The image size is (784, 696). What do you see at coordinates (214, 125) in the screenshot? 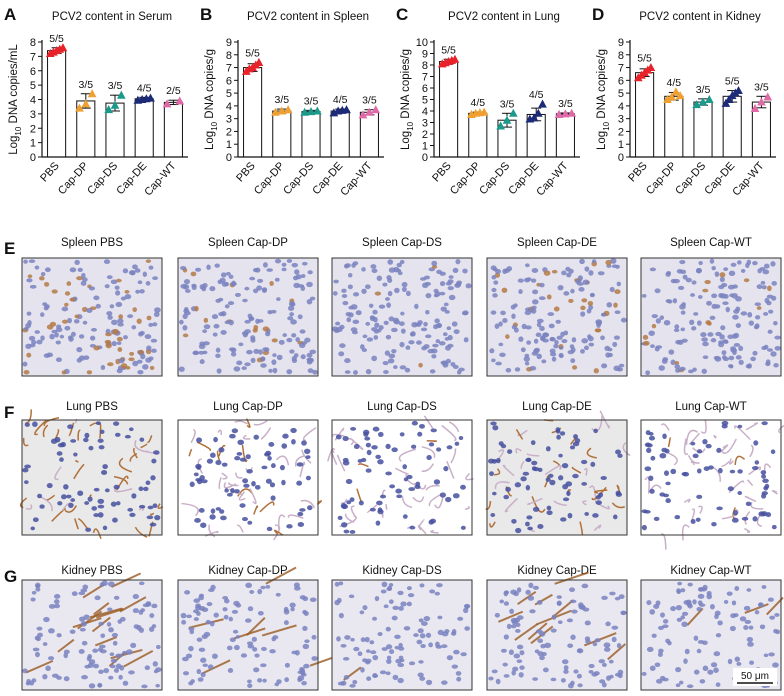
I see `y-axis-label-sub: 10` at bounding box center [214, 125].